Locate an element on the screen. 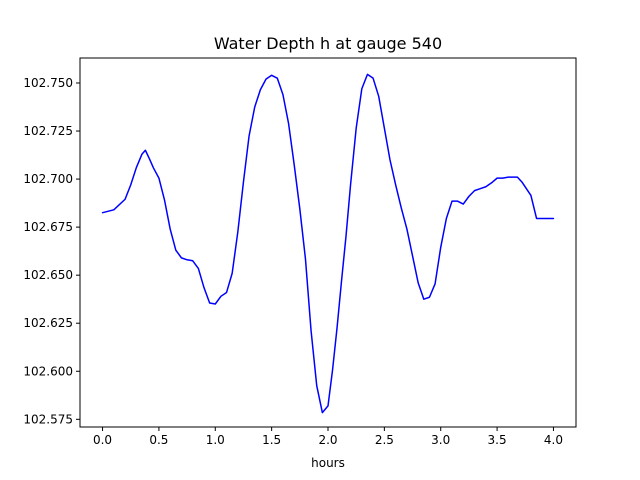 Image resolution: width=640 pixels, height=480 pixels. y-tick-label: 102.575 is located at coordinates (48, 419).